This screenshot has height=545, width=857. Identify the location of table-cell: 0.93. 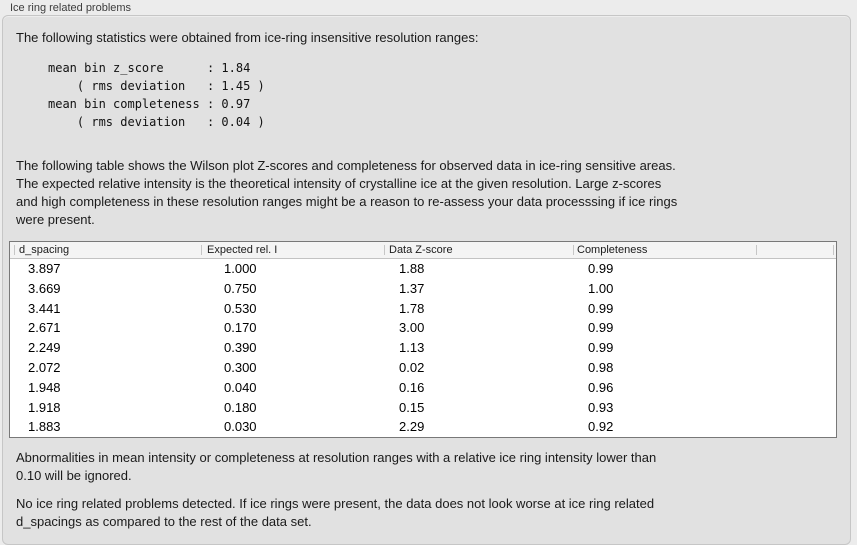
(601, 407).